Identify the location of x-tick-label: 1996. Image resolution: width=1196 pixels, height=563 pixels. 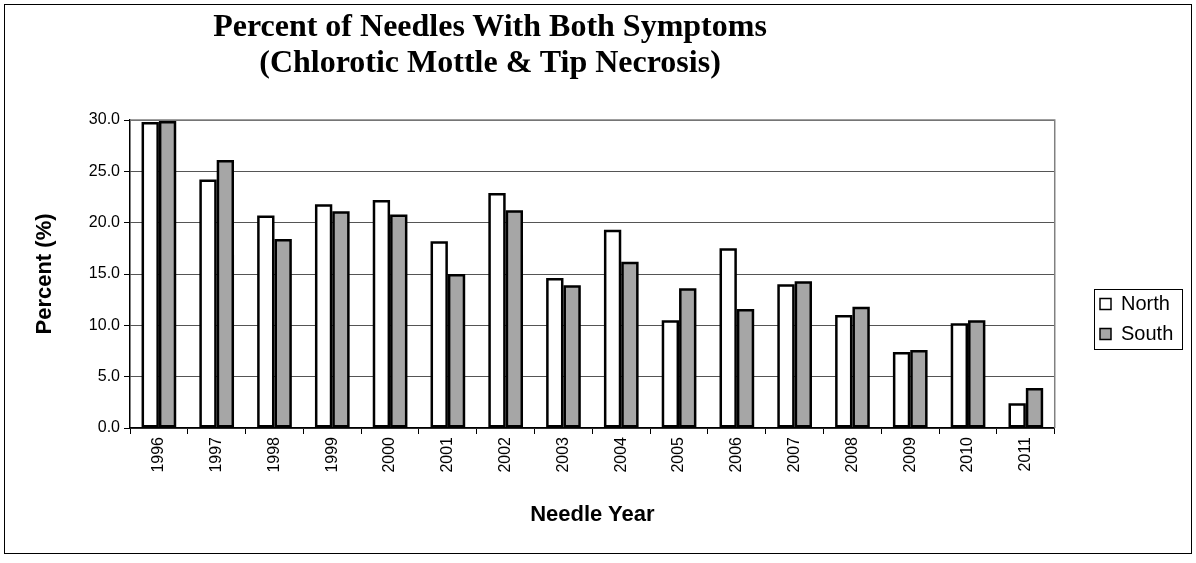
(158, 454).